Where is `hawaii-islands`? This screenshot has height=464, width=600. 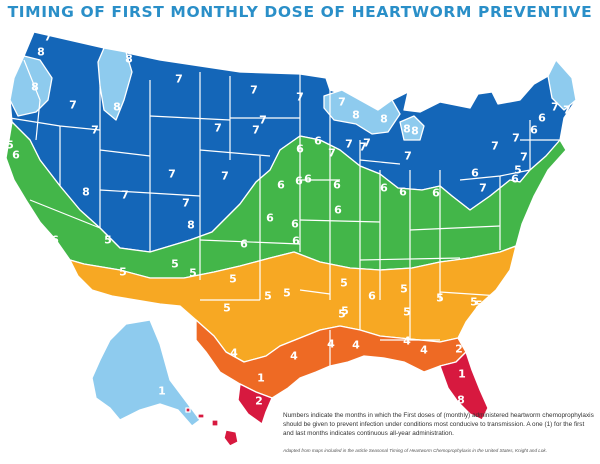
hawaii-islands is located at coordinates (212, 427).